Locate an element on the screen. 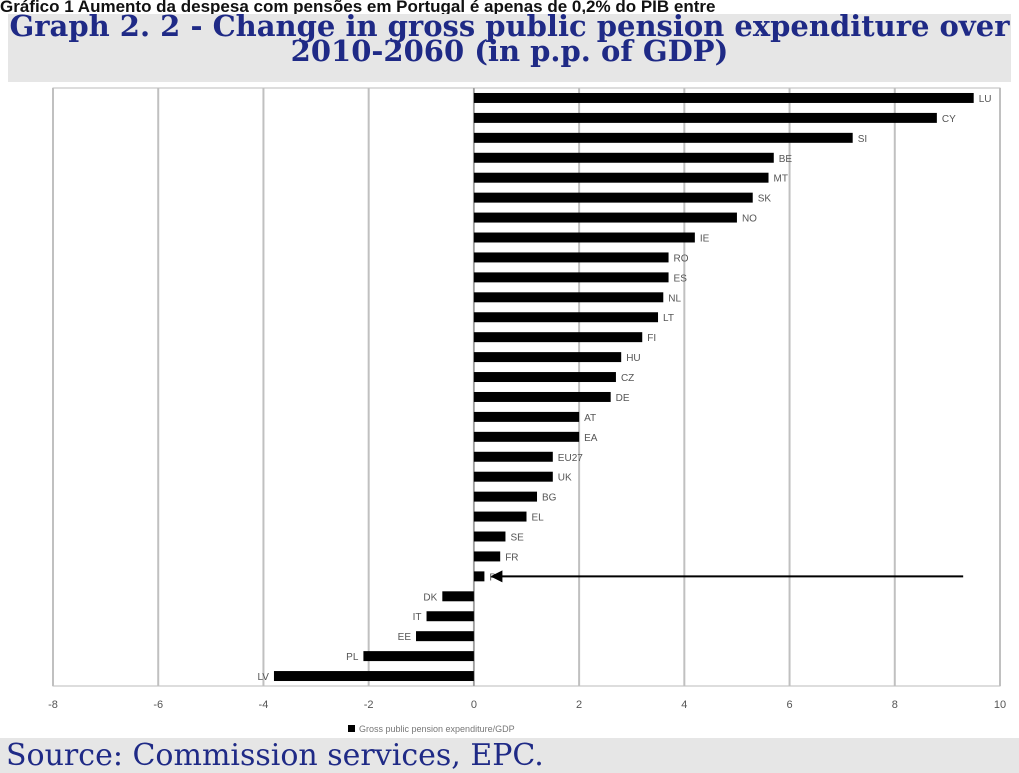 This screenshot has height=773, width=1019. bar-uk is located at coordinates (513, 476).